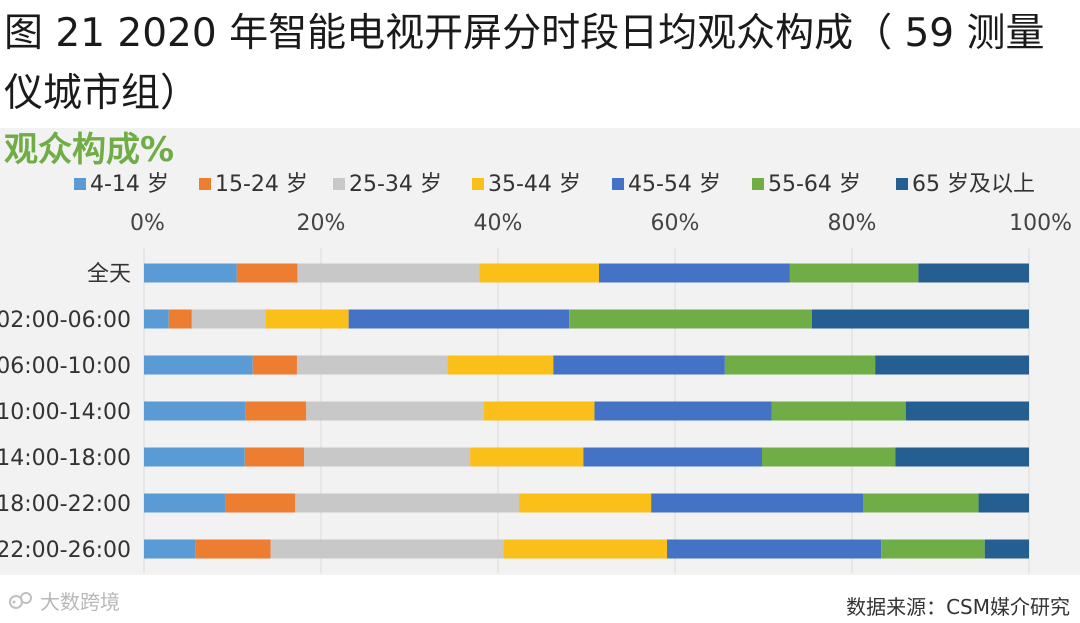 This screenshot has width=1080, height=623. I want to click on data-source: 数据来源：CSM媒介研究, so click(958, 607).